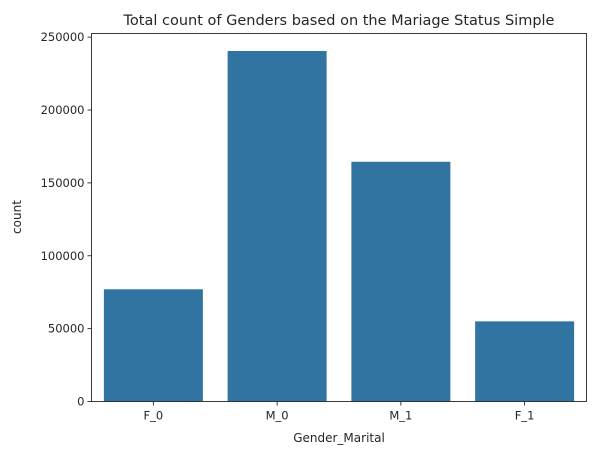  What do you see at coordinates (66, 329) in the screenshot?
I see `y-tick-label: 50000` at bounding box center [66, 329].